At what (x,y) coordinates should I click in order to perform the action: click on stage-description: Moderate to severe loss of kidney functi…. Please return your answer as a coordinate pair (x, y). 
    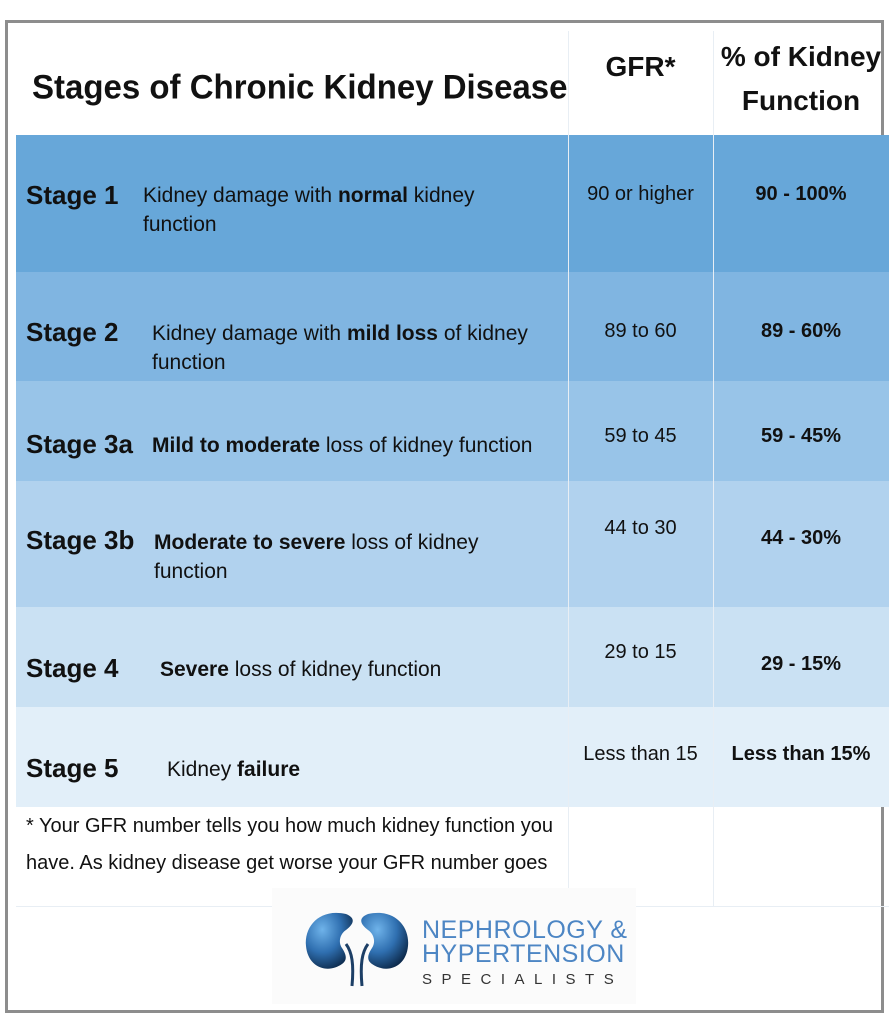
    Looking at the image, I should click on (316, 557).